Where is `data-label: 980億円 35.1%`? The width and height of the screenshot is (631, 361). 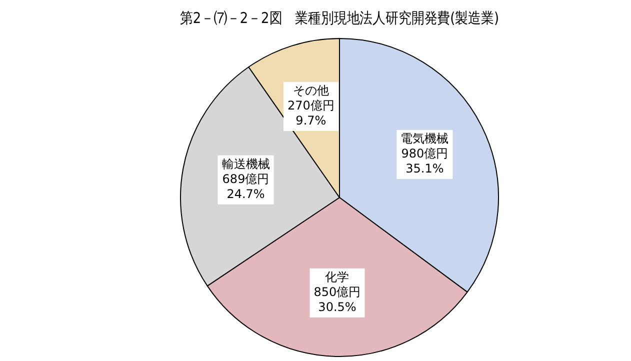 data-label: 980億円 35.1% is located at coordinates (424, 161).